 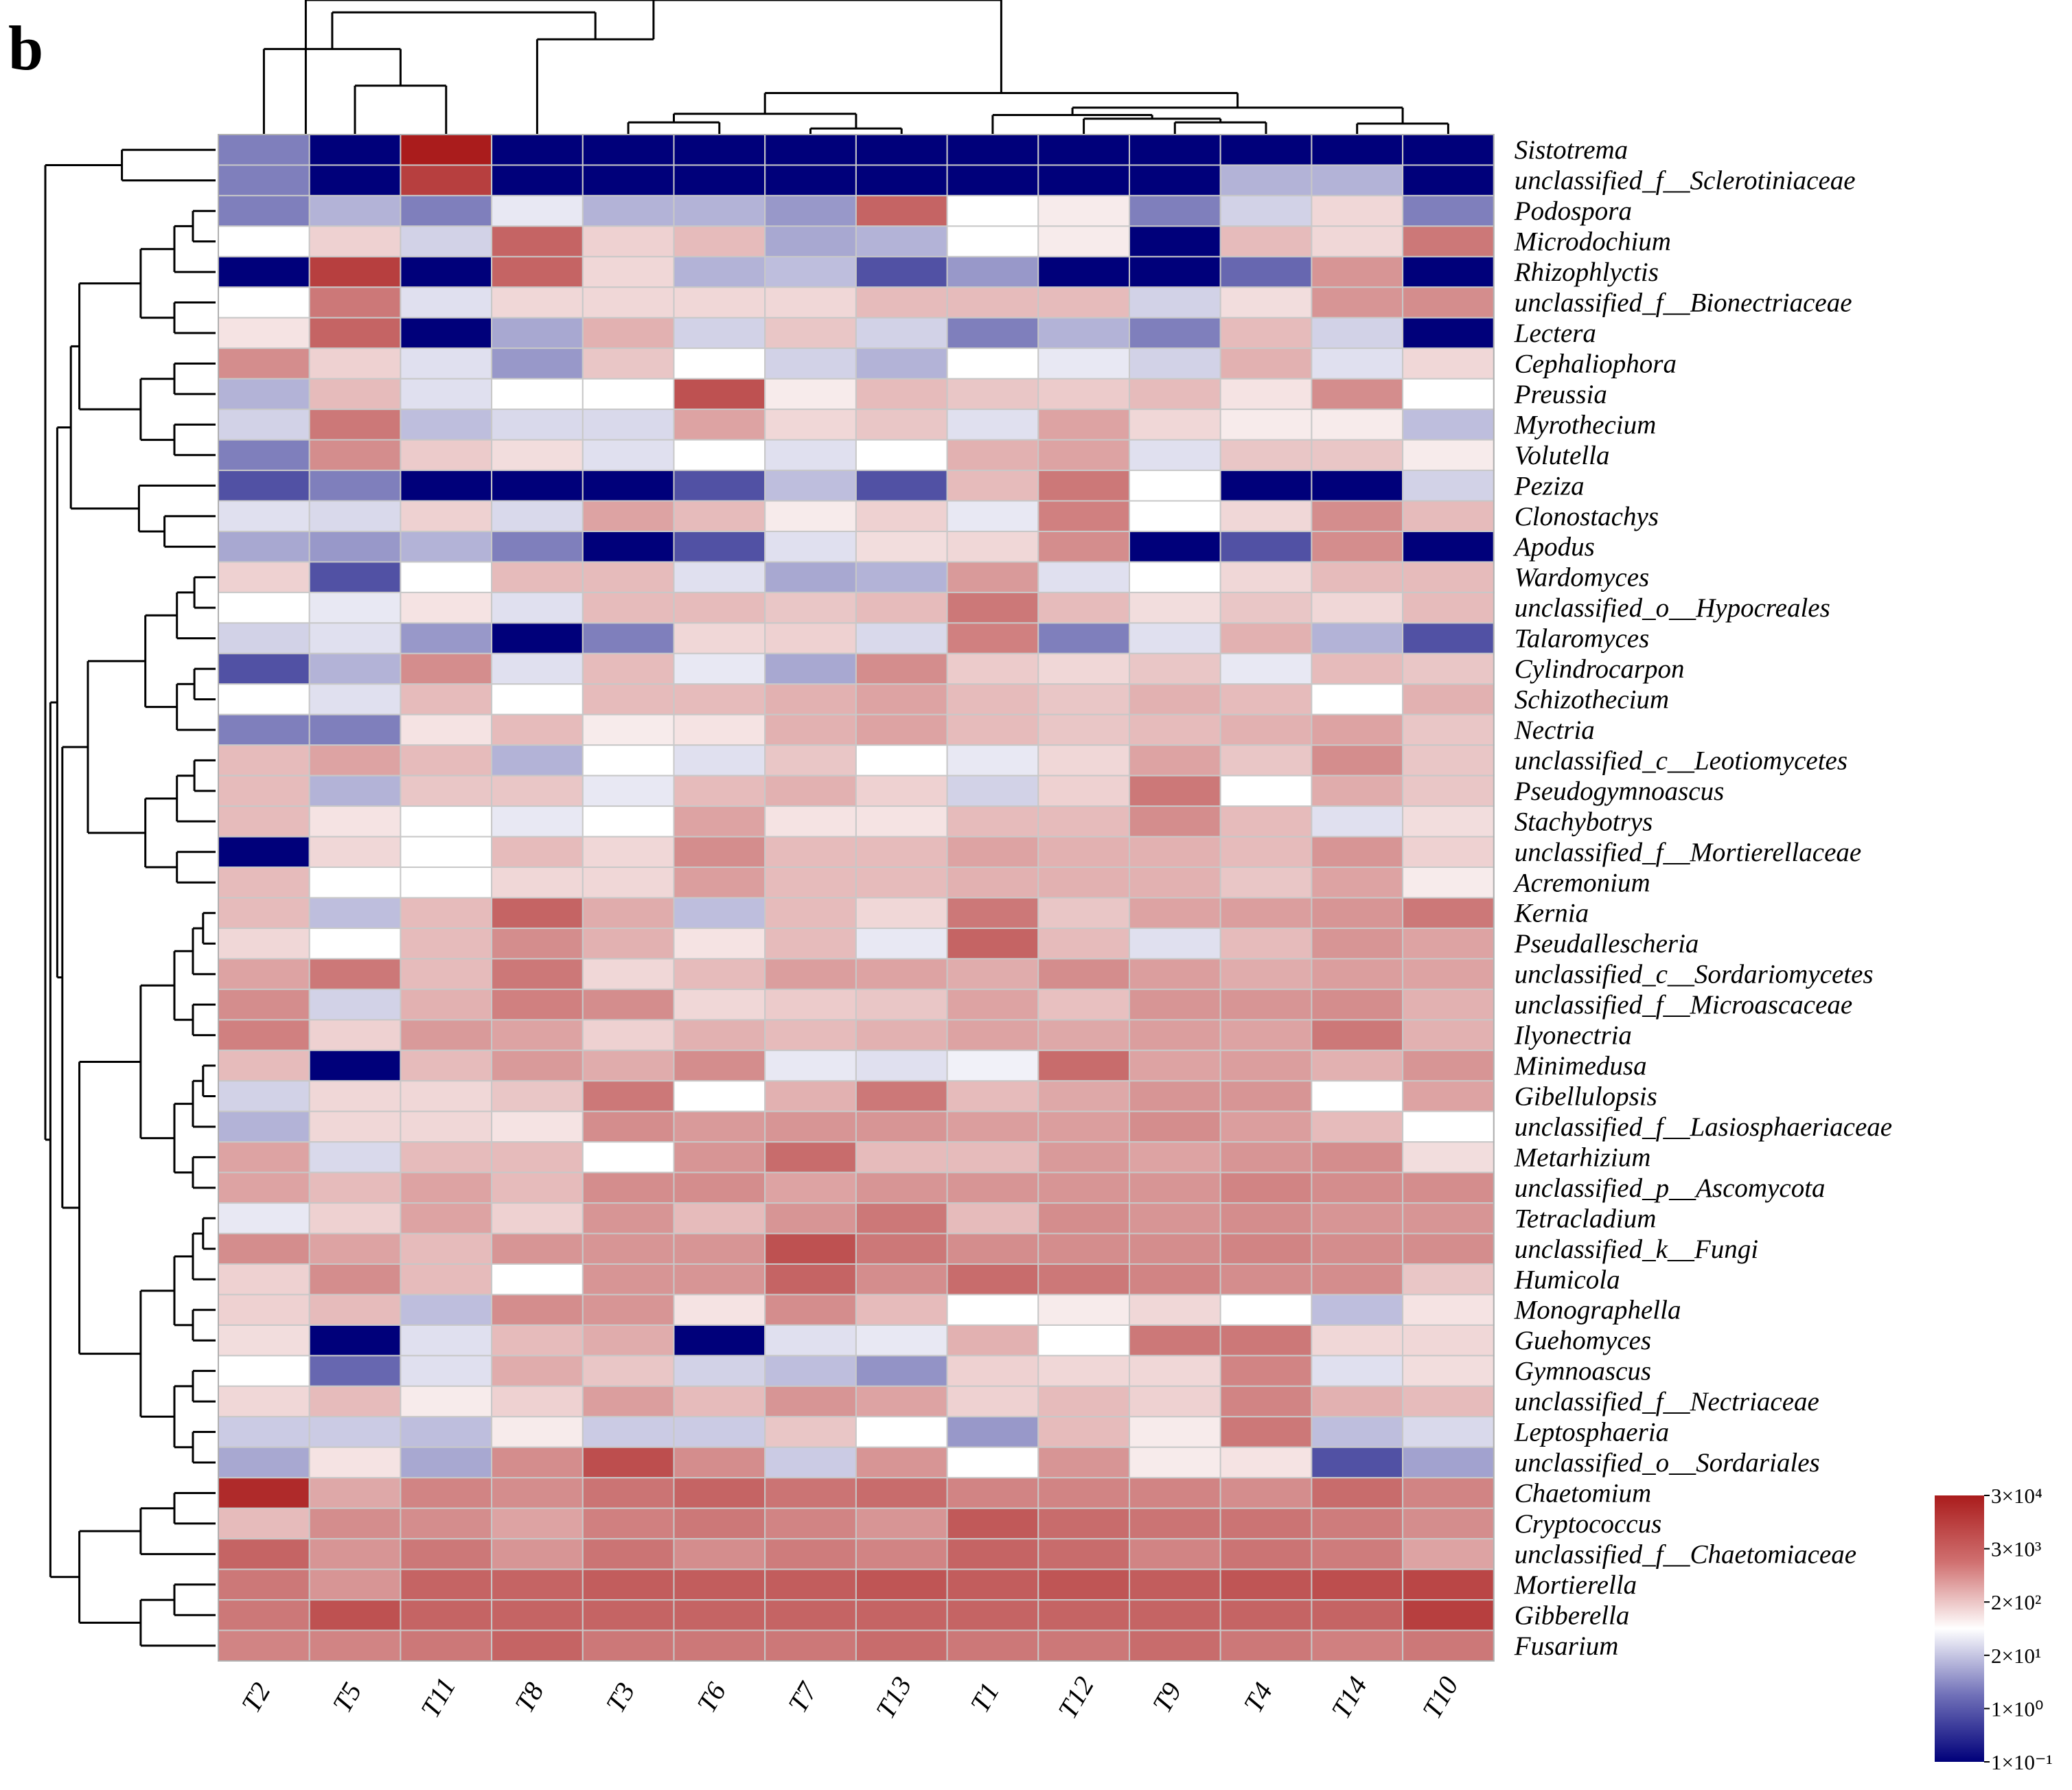 I want to click on row-label-monographella: Monographella, so click(x=1597, y=1310).